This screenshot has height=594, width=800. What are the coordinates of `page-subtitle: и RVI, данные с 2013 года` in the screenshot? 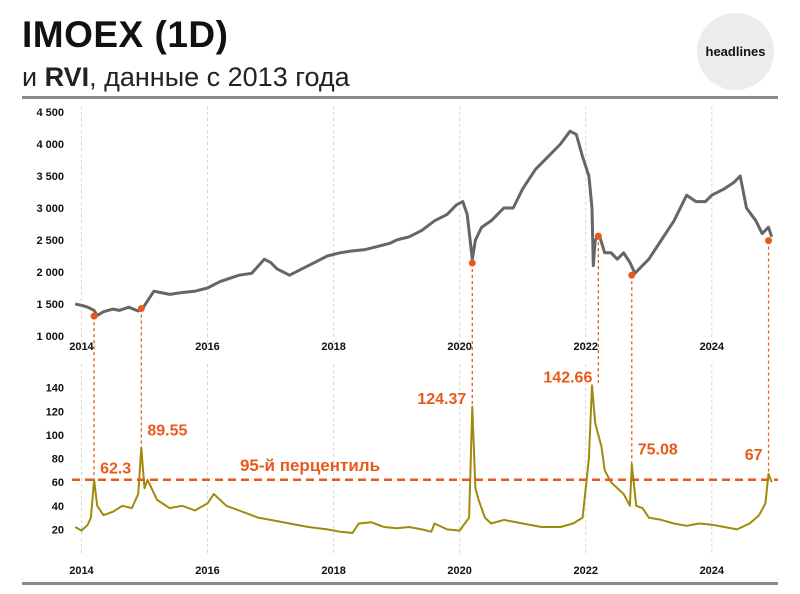 It's located at (186, 77).